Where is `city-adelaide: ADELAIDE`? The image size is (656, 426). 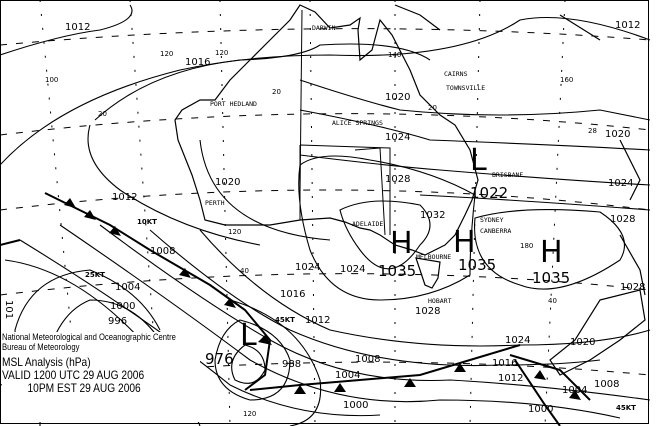 city-adelaide: ADELAIDE is located at coordinates (367, 224).